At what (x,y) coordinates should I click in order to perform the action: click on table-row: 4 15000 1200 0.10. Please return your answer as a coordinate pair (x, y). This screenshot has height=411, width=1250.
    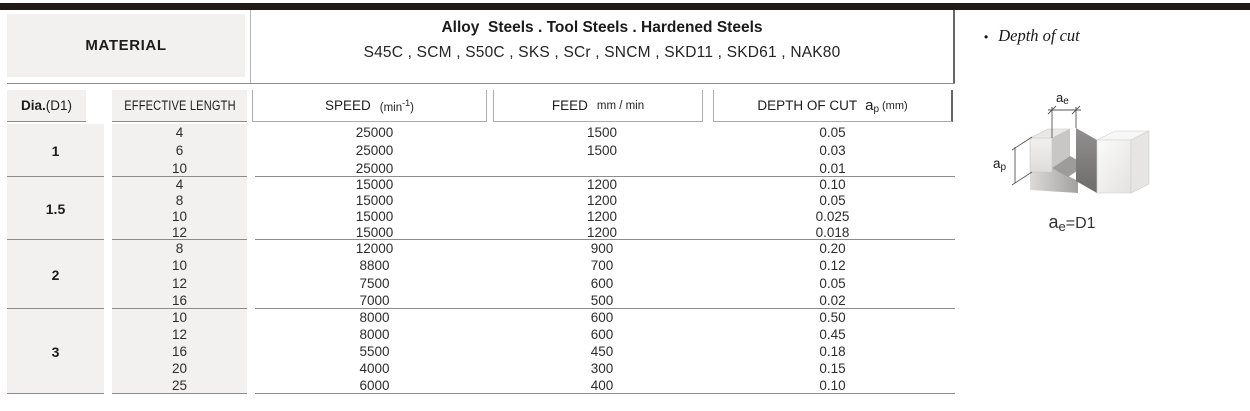
    Looking at the image, I should click on (481, 185).